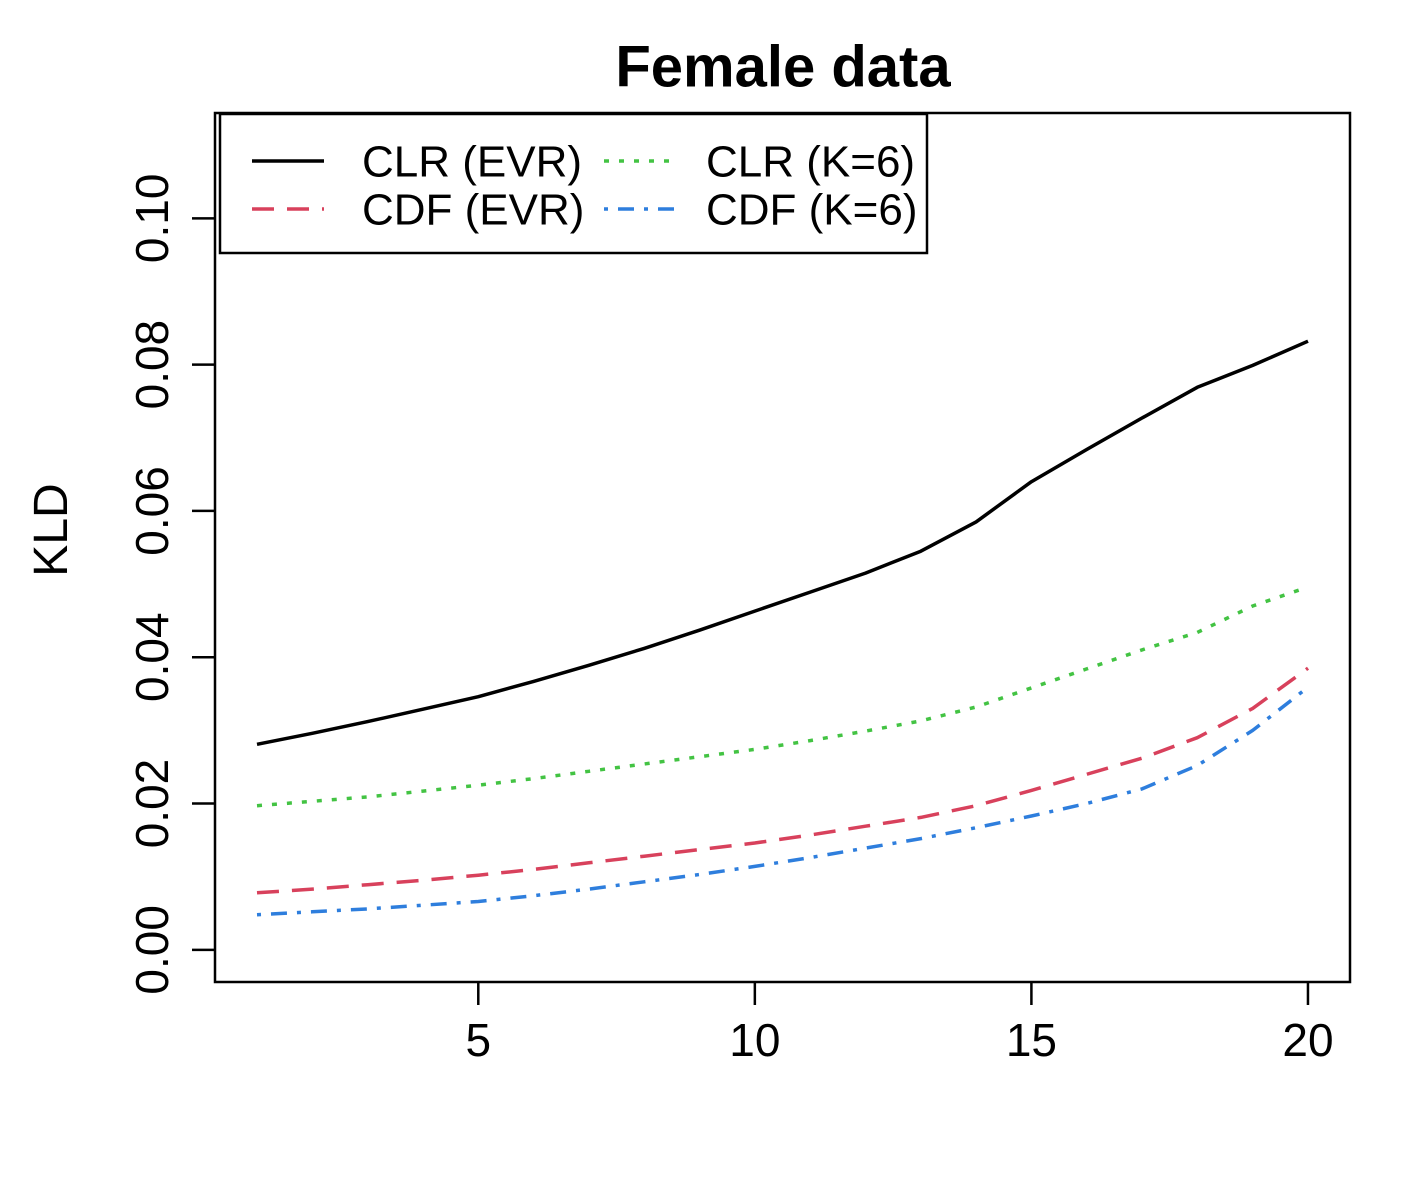 Image resolution: width=1417 pixels, height=1181 pixels. I want to click on y-tick-label: 0.06, so click(152, 511).